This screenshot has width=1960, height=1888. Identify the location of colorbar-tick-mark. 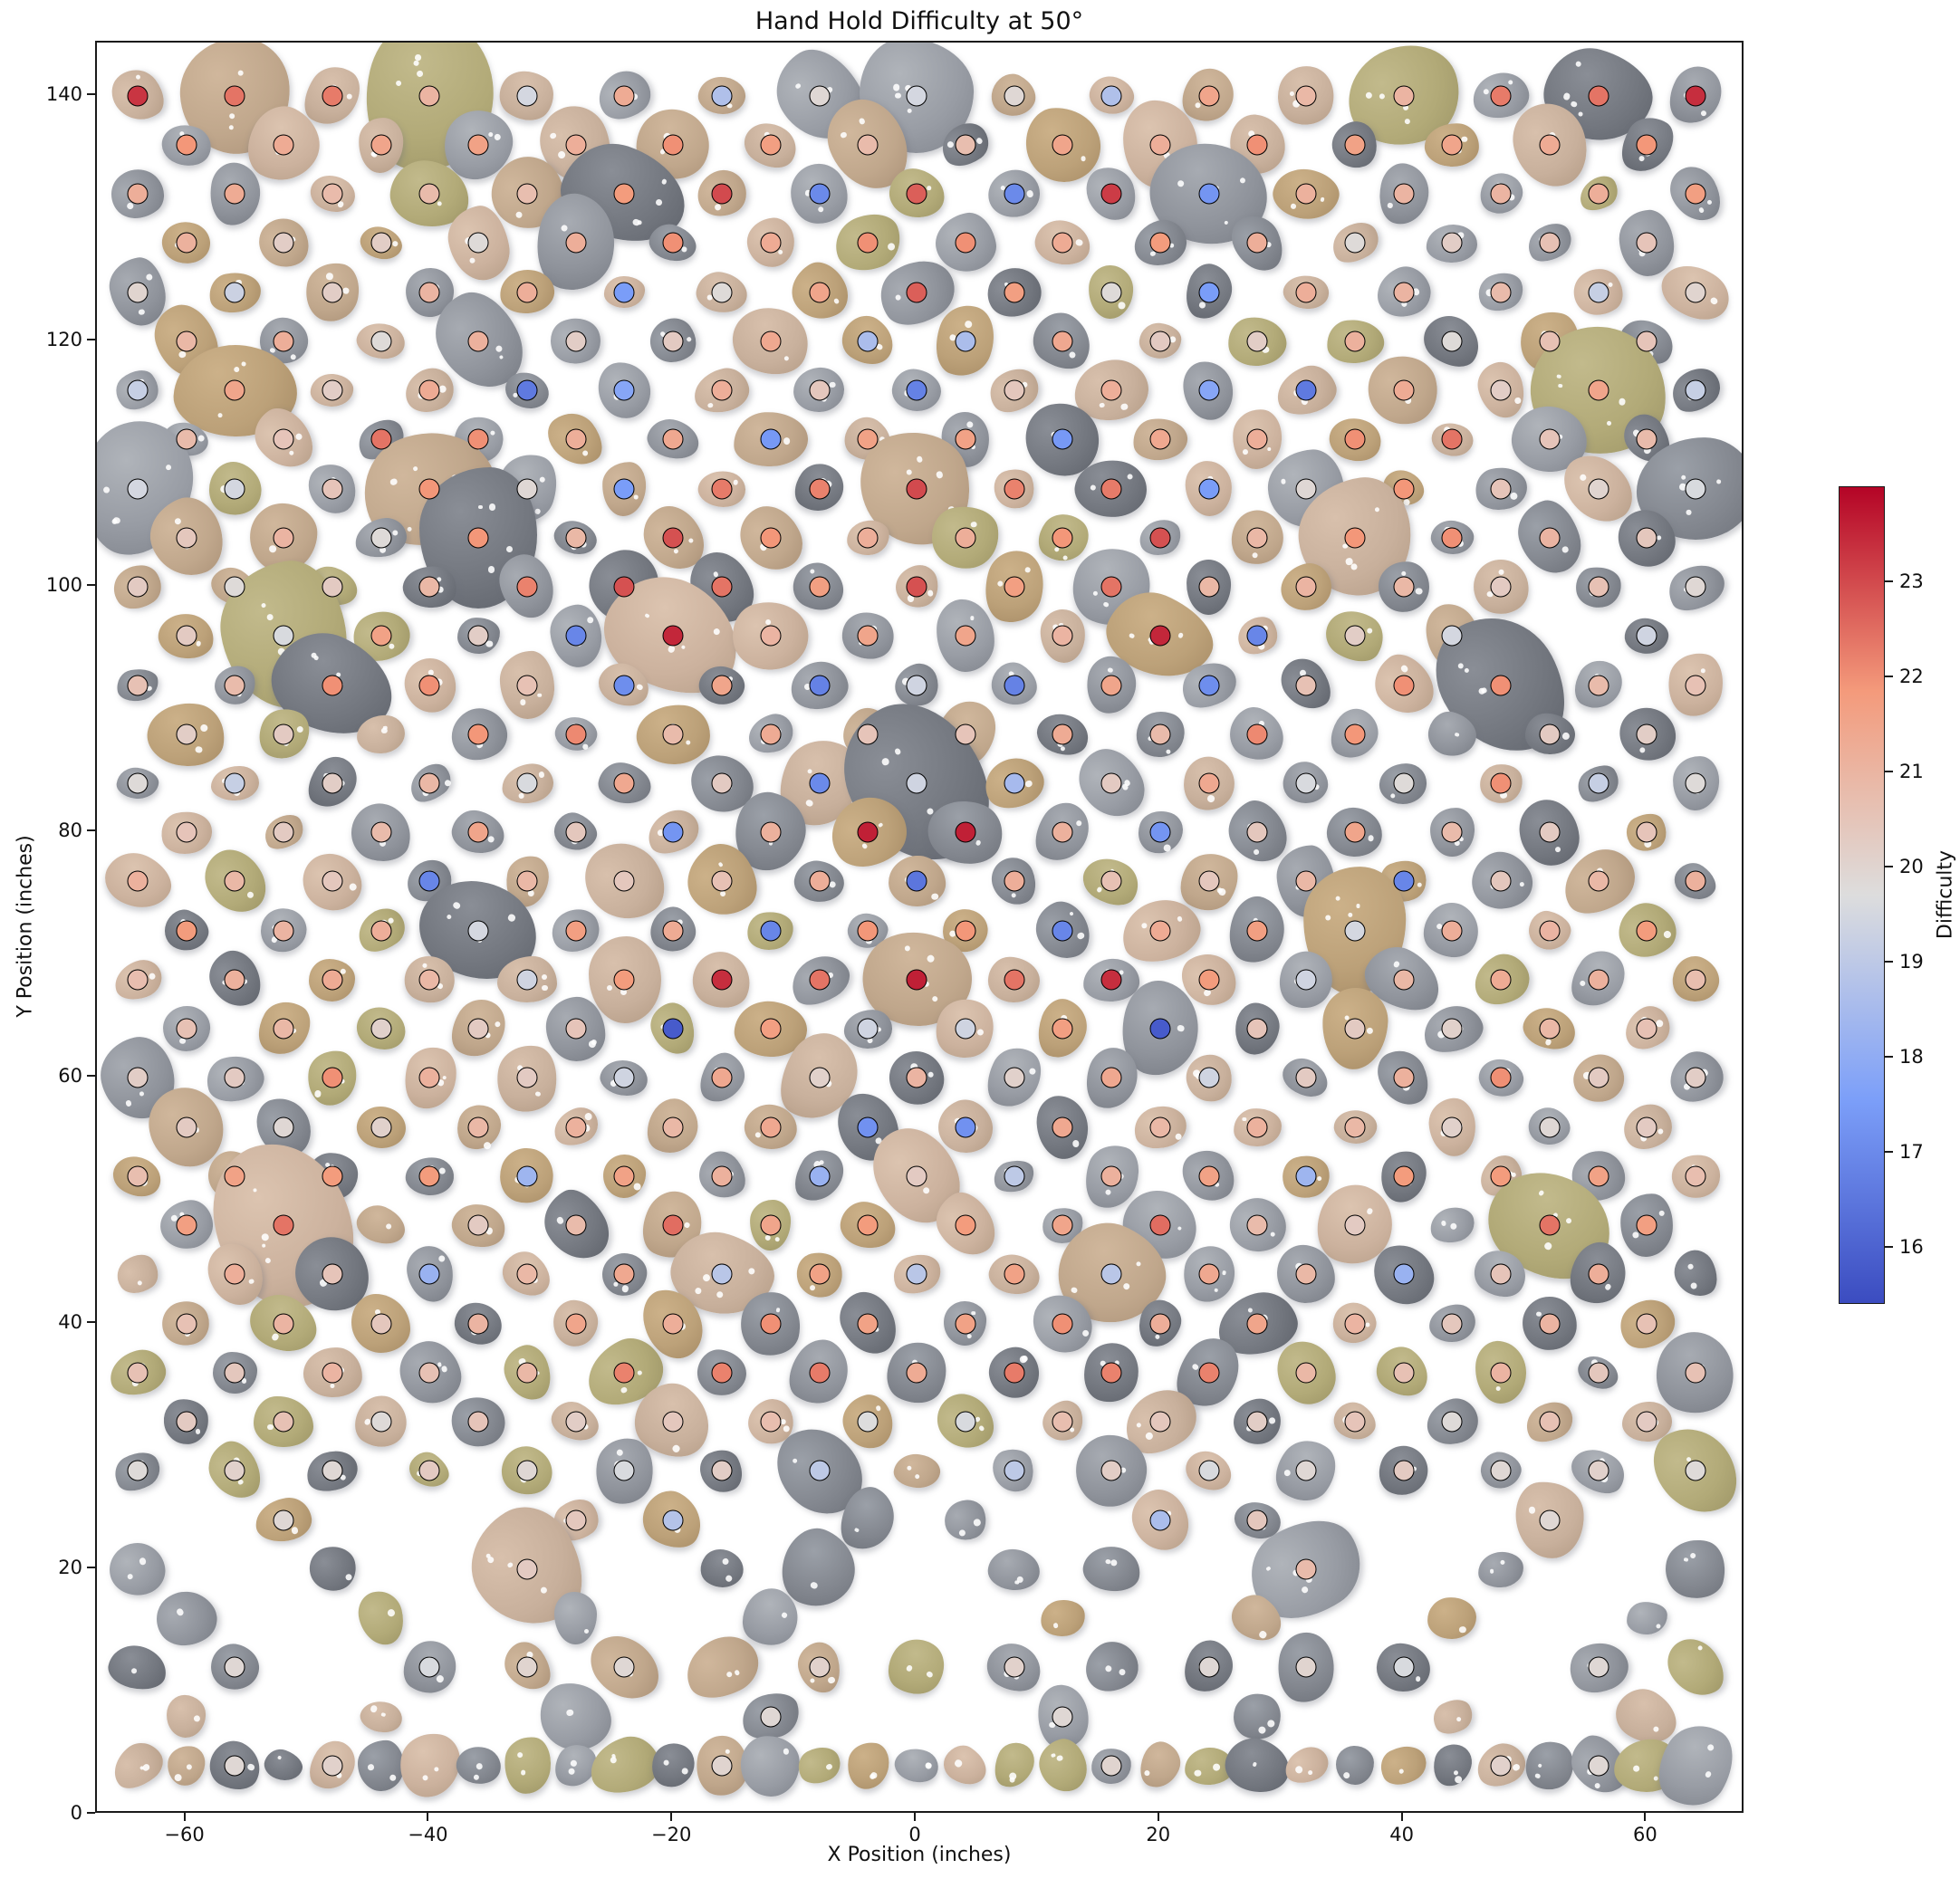
(1889, 1057).